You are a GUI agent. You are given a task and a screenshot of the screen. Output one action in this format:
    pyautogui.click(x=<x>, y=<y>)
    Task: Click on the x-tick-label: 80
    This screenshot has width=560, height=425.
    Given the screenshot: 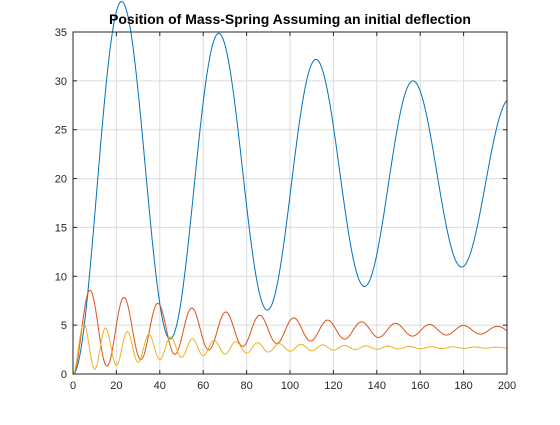 What is the action you would take?
    pyautogui.click(x=246, y=386)
    